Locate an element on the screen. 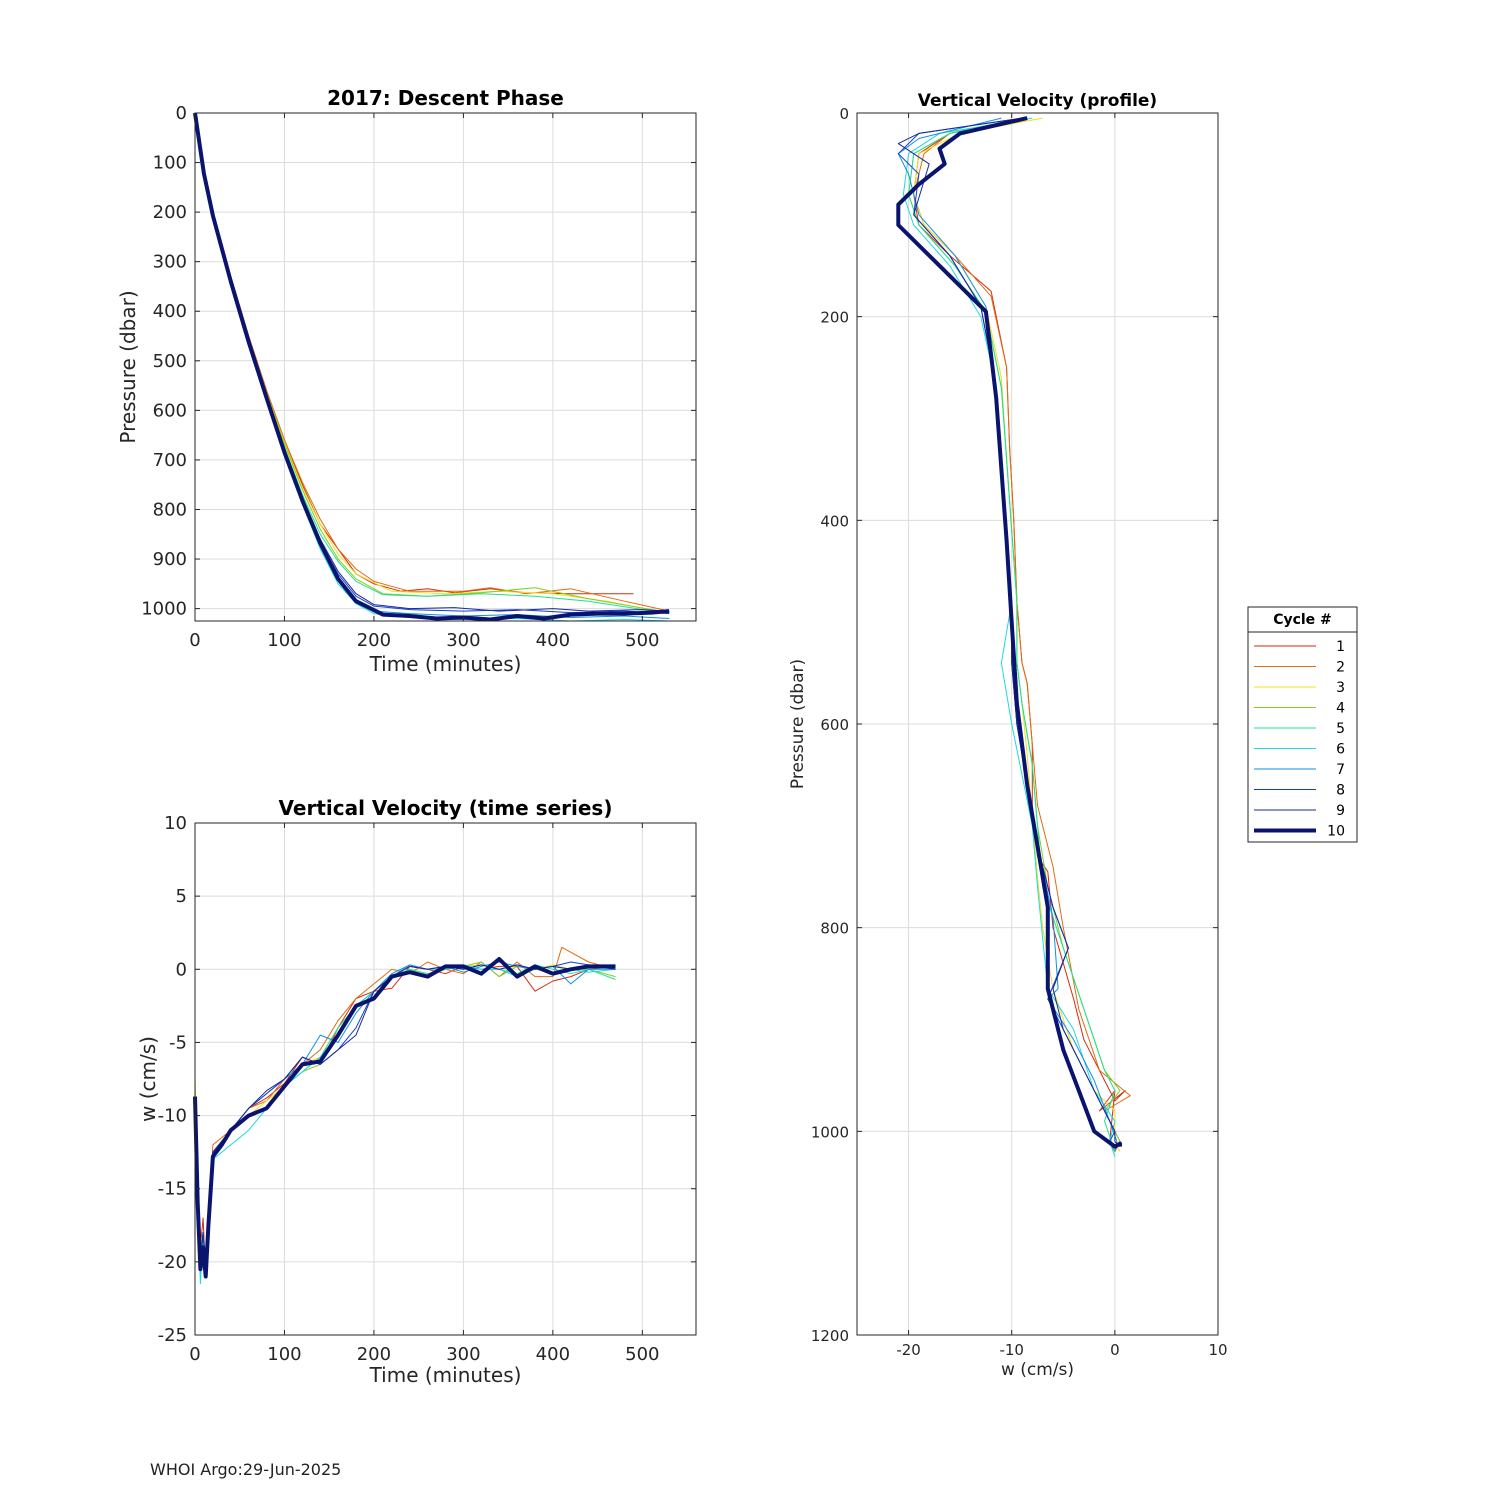 Image resolution: width=1500 pixels, height=1500 pixels. timeseries-plot-area is located at coordinates (445, 1079).